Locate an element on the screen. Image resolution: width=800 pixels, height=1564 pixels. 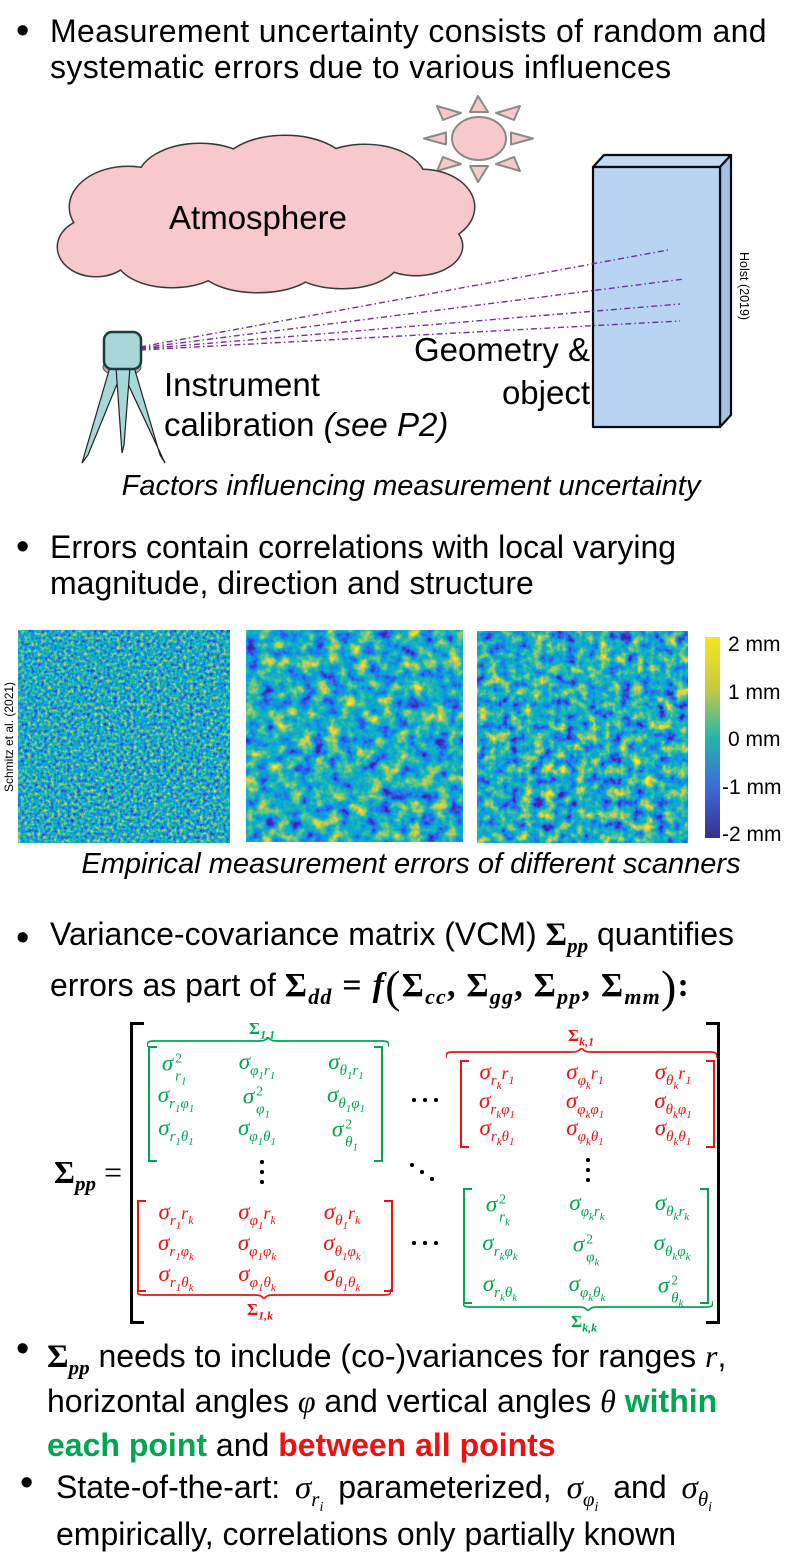
svg-text: Atmosphere is located at coordinates (258, 217).